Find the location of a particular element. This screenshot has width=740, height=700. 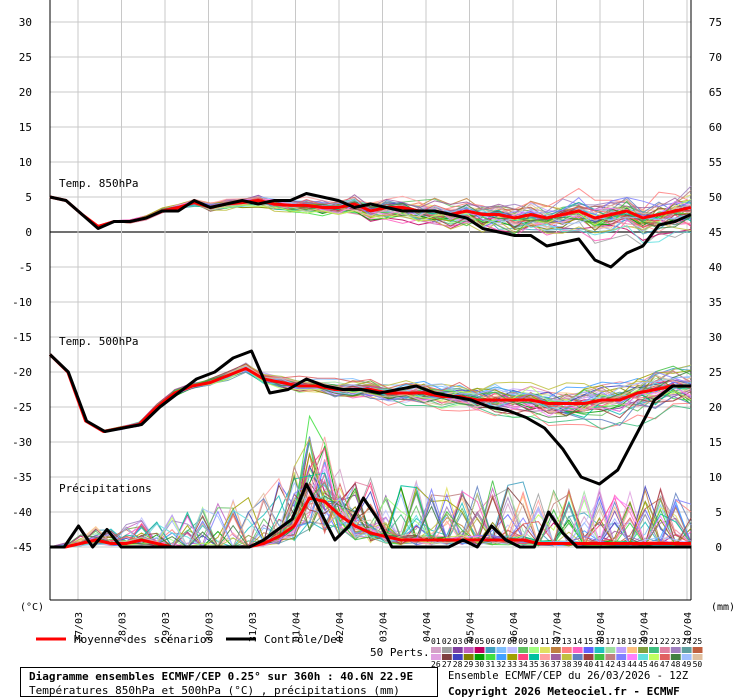

y-right-tick-label: 55 is located at coordinates (715, 162).